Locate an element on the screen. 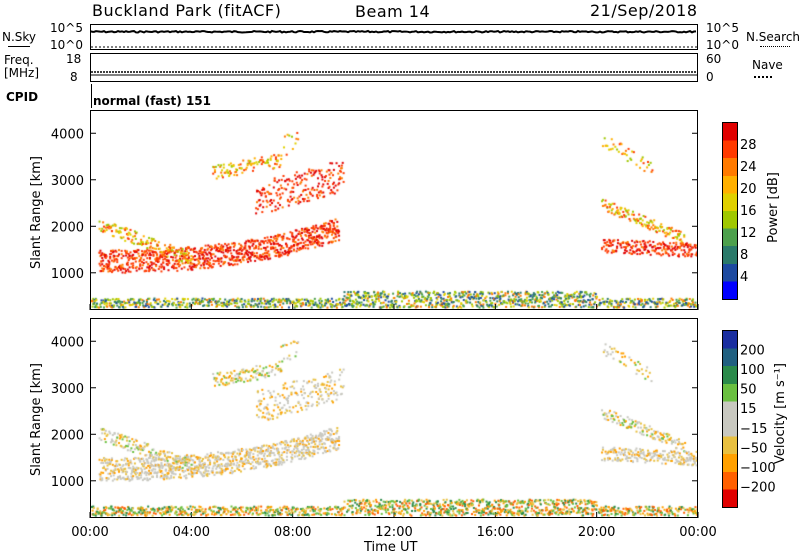 The width and height of the screenshot is (800, 555). nsky-label-underline is located at coordinates (19, 46).